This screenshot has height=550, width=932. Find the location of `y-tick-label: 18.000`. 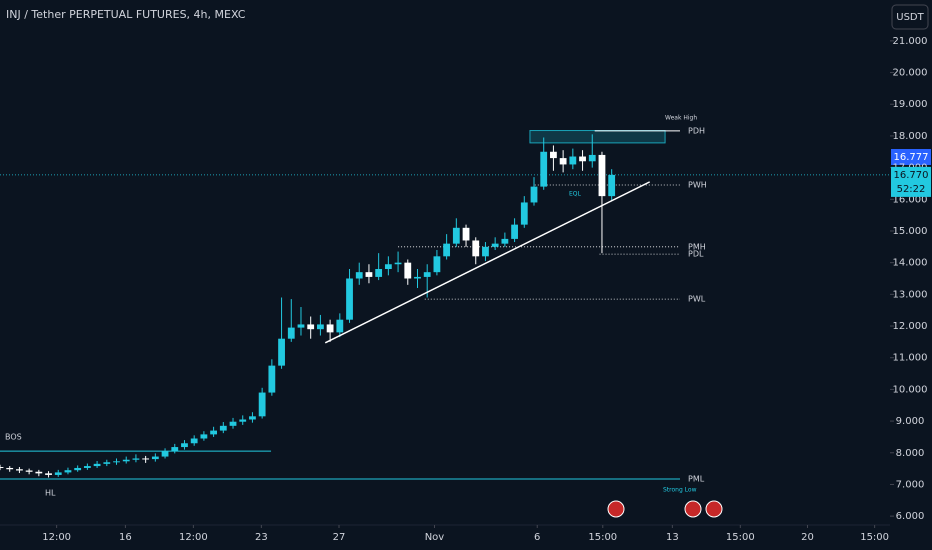

y-tick-label: 18.000 is located at coordinates (910, 136).